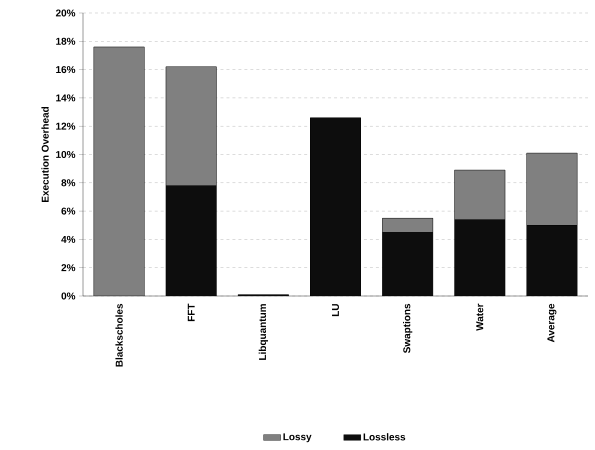 This screenshot has height=450, width=595. I want to click on legend-label: Lossless, so click(385, 436).